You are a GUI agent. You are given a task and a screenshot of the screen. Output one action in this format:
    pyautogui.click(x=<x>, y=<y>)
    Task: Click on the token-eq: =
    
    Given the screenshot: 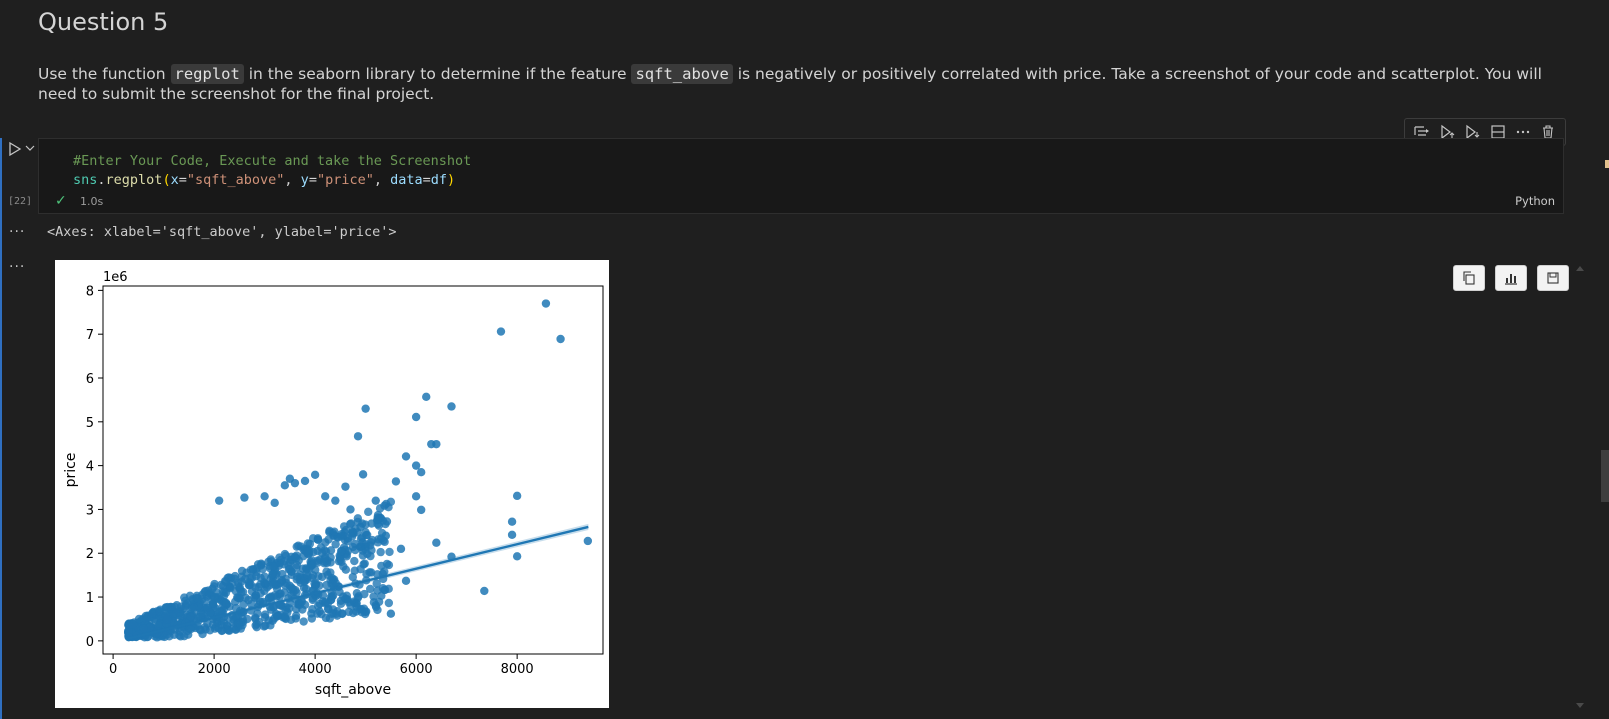 What is the action you would take?
    pyautogui.click(x=312, y=180)
    